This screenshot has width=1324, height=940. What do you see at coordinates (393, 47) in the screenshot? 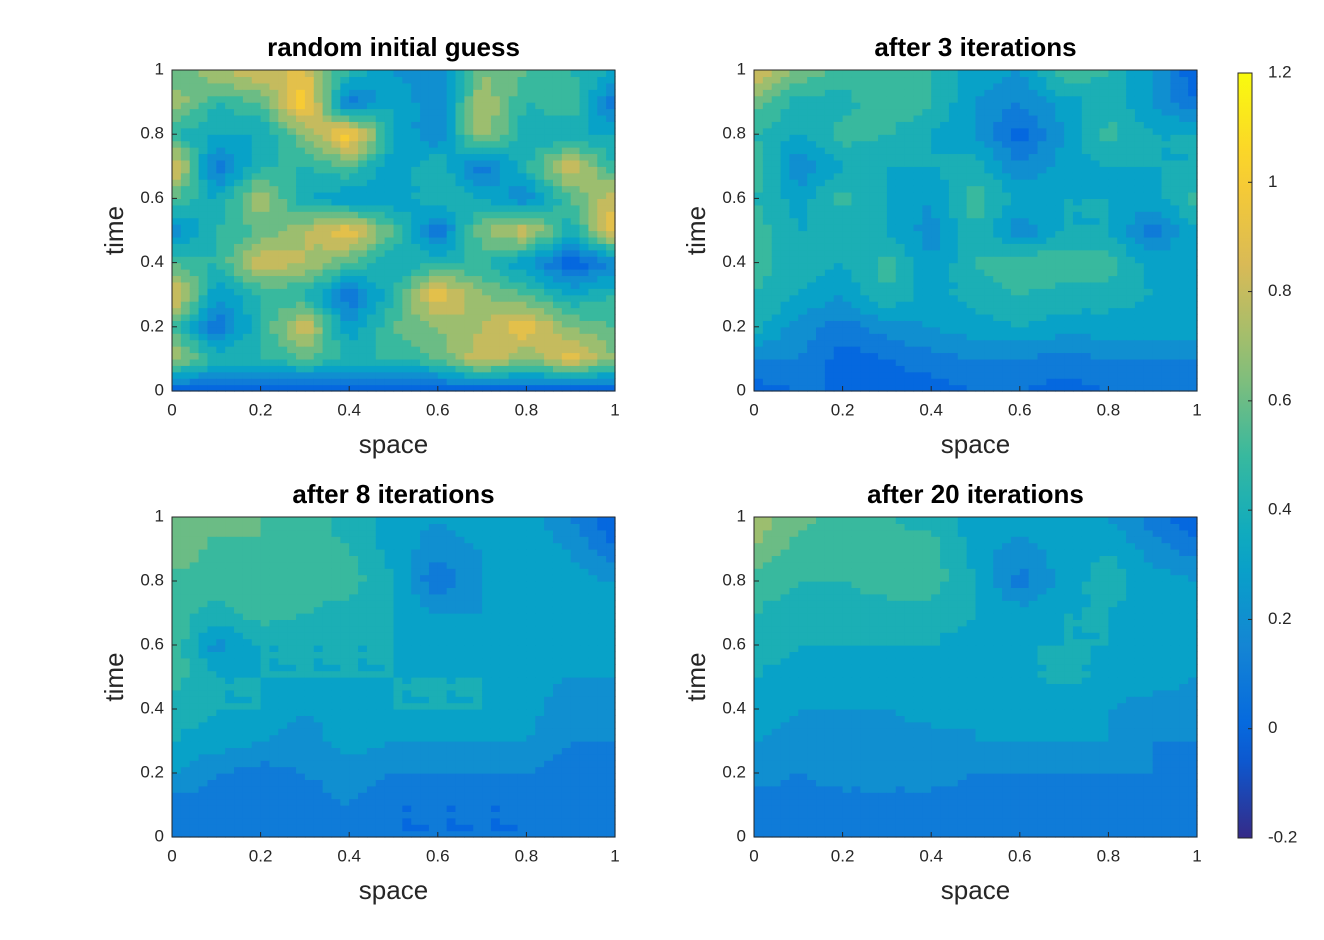
I see `plot-title: random initial guess` at bounding box center [393, 47].